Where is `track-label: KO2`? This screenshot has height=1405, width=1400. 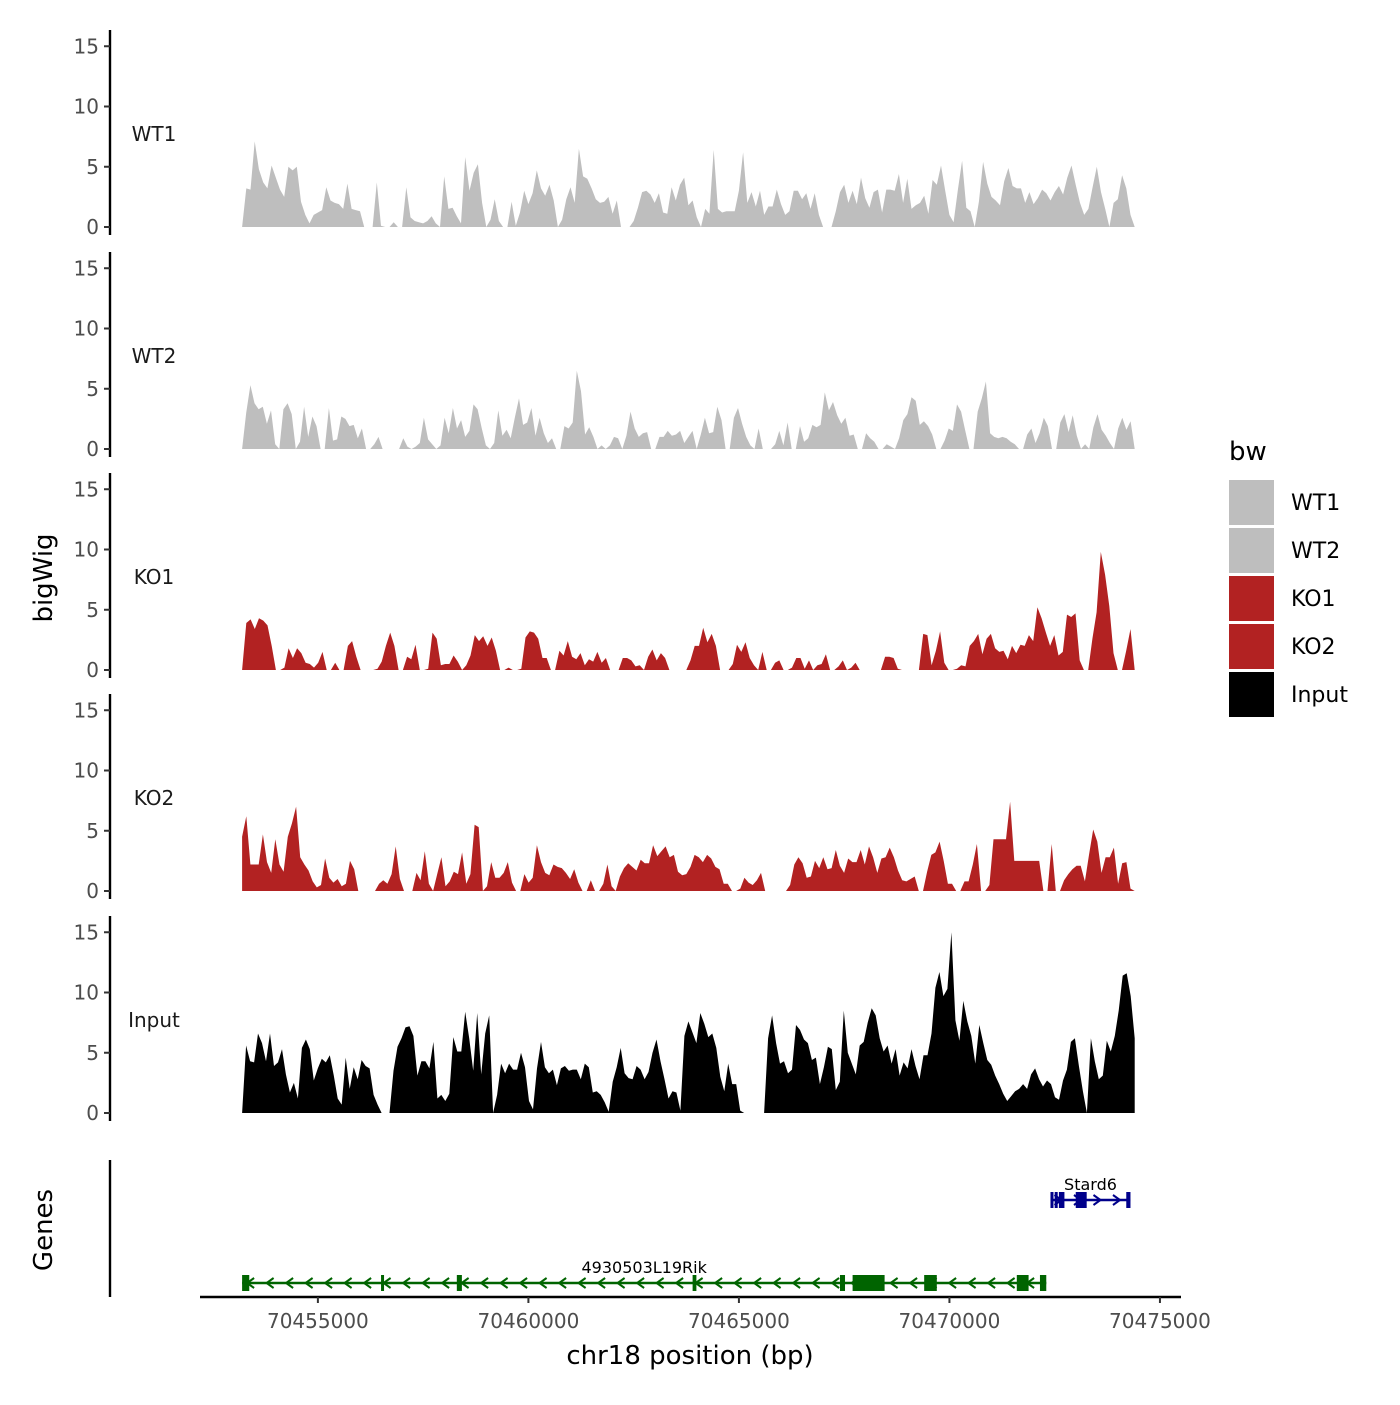
track-label: KO2 is located at coordinates (154, 798).